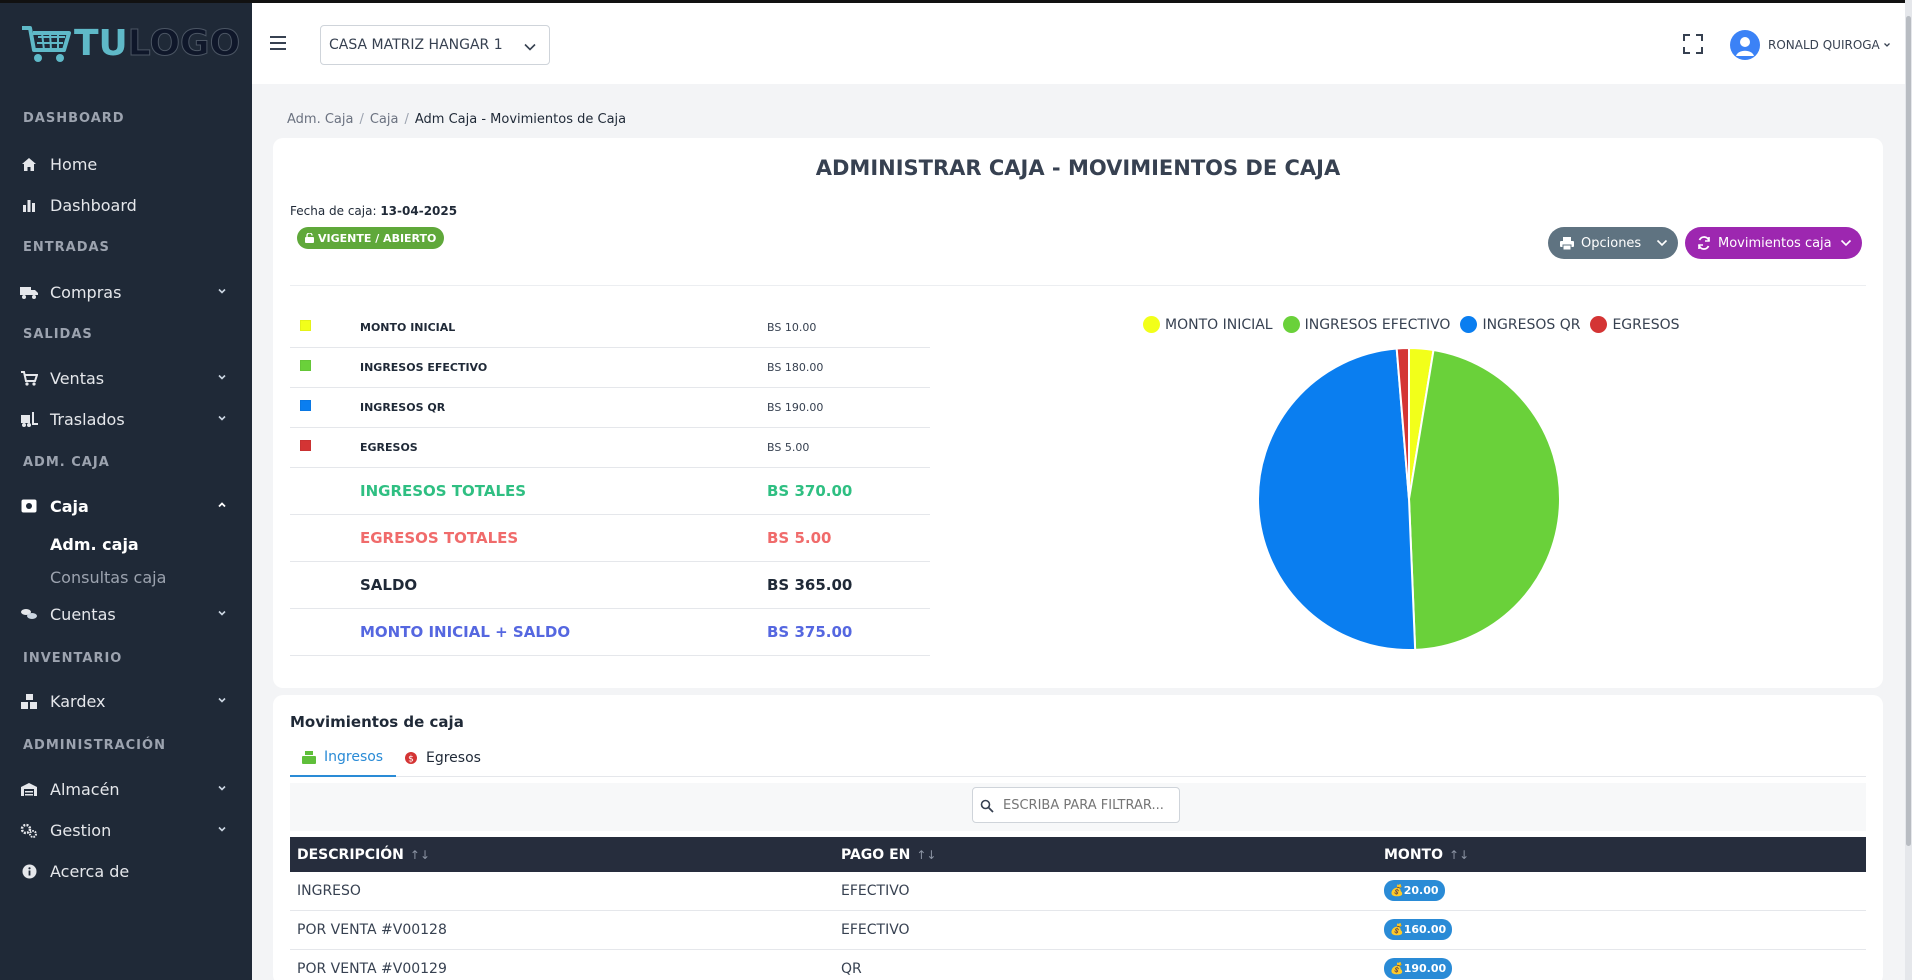 The width and height of the screenshot is (1912, 980). Describe the element at coordinates (442, 758) in the screenshot. I see `tab-egresos: $ Egresos` at that location.